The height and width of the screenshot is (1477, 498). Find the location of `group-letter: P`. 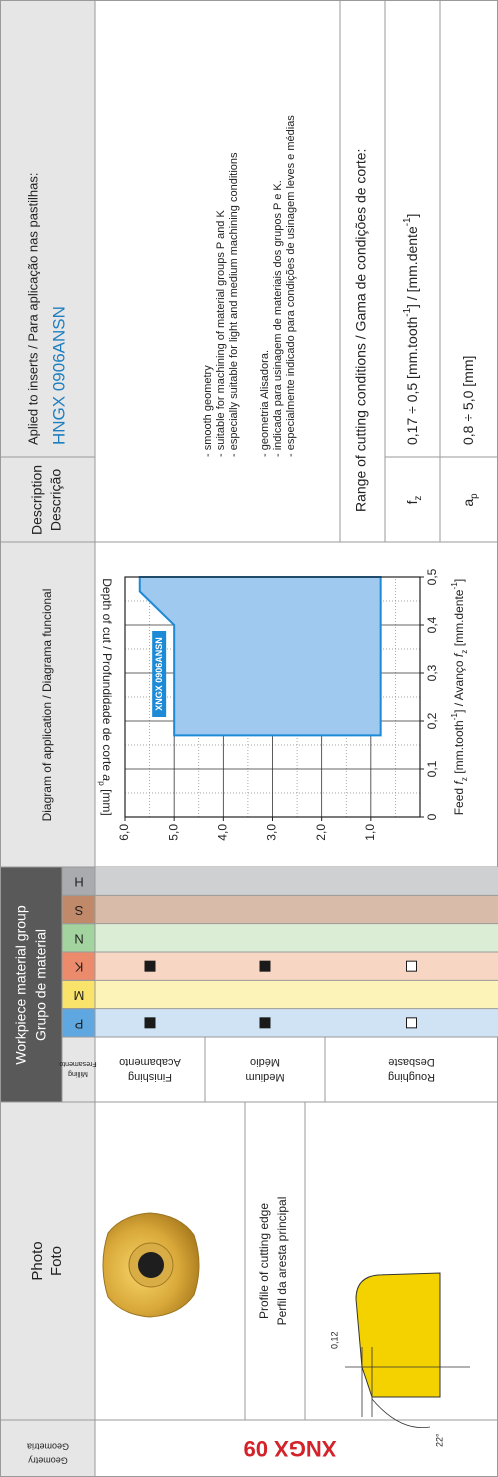

group-letter: P is located at coordinates (79, 1023).